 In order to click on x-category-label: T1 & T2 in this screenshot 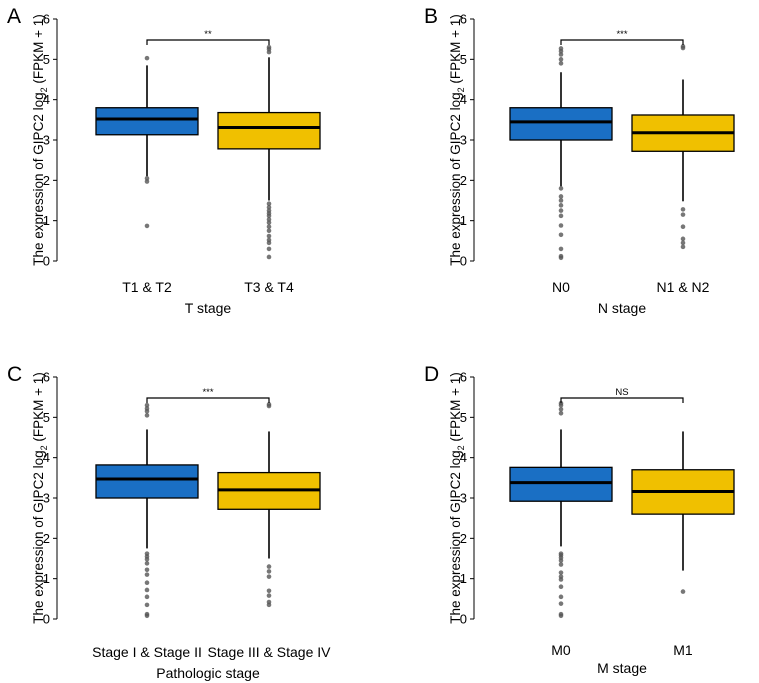, I will do `click(147, 287)`.